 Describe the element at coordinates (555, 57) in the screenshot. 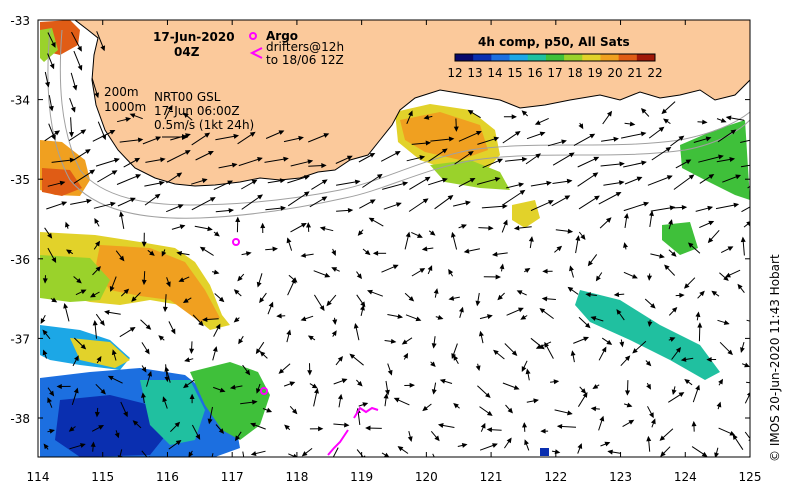

I see `colorbar-swatch` at that location.